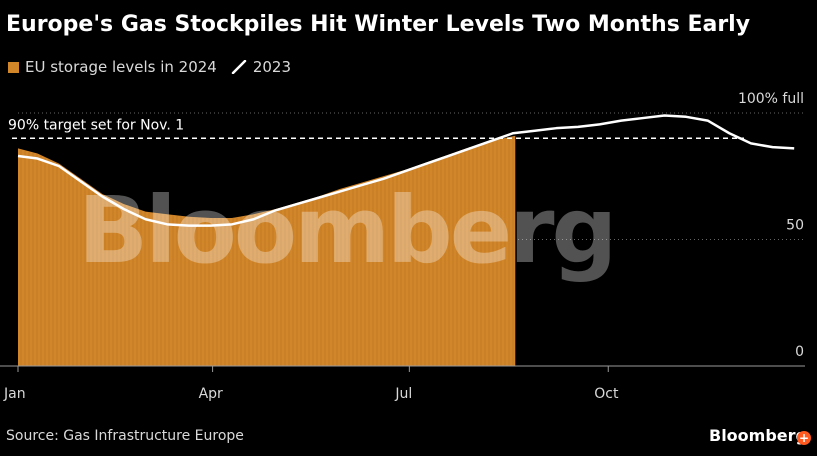  I want to click on source-note: Source: Gas Infrastructure Europe, so click(125, 436).